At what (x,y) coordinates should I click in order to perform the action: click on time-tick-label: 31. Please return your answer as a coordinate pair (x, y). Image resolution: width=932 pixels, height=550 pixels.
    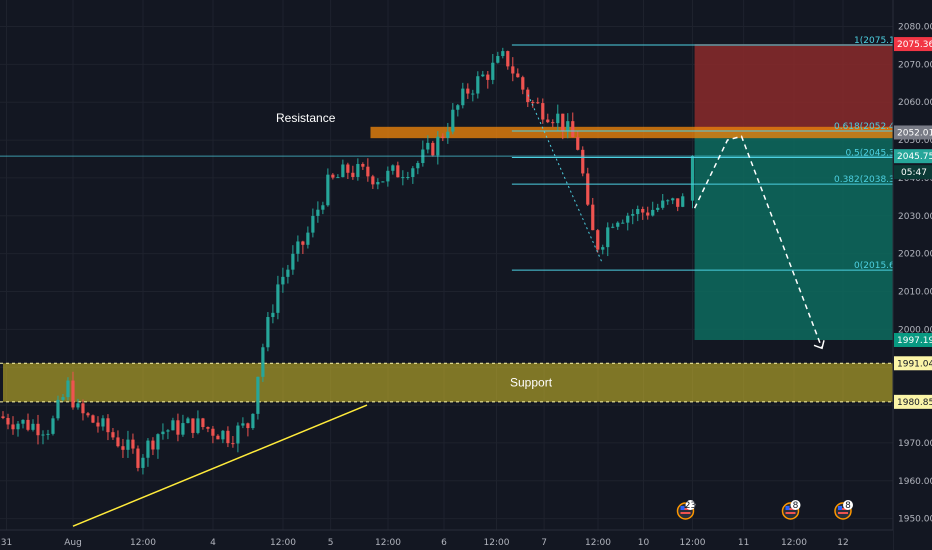
    Looking at the image, I should click on (6, 543).